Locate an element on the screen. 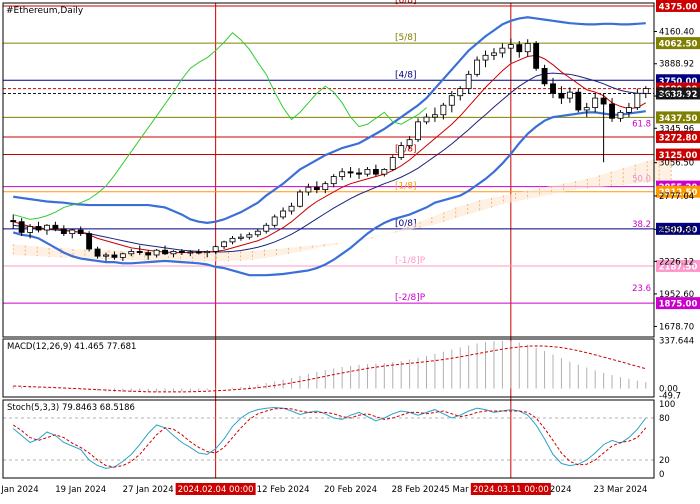  x-tick-label: 28 Feb 2024 is located at coordinates (418, 490).